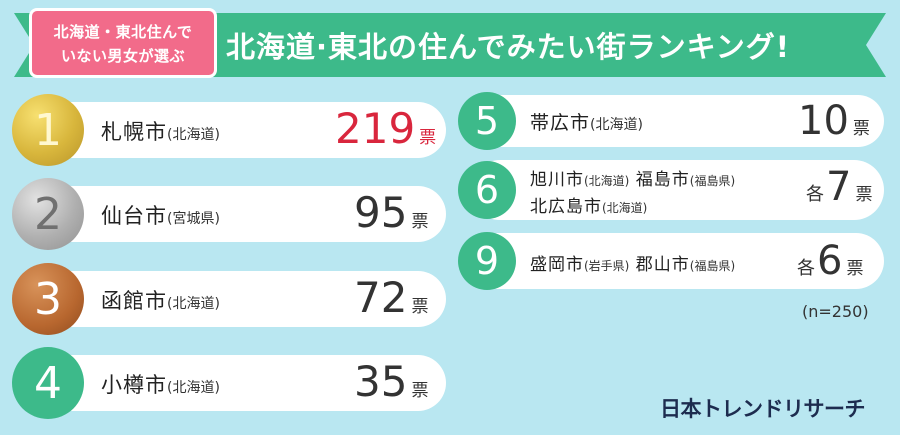 Image resolution: width=900 pixels, height=435 pixels. I want to click on rank-number: 4, so click(48, 383).